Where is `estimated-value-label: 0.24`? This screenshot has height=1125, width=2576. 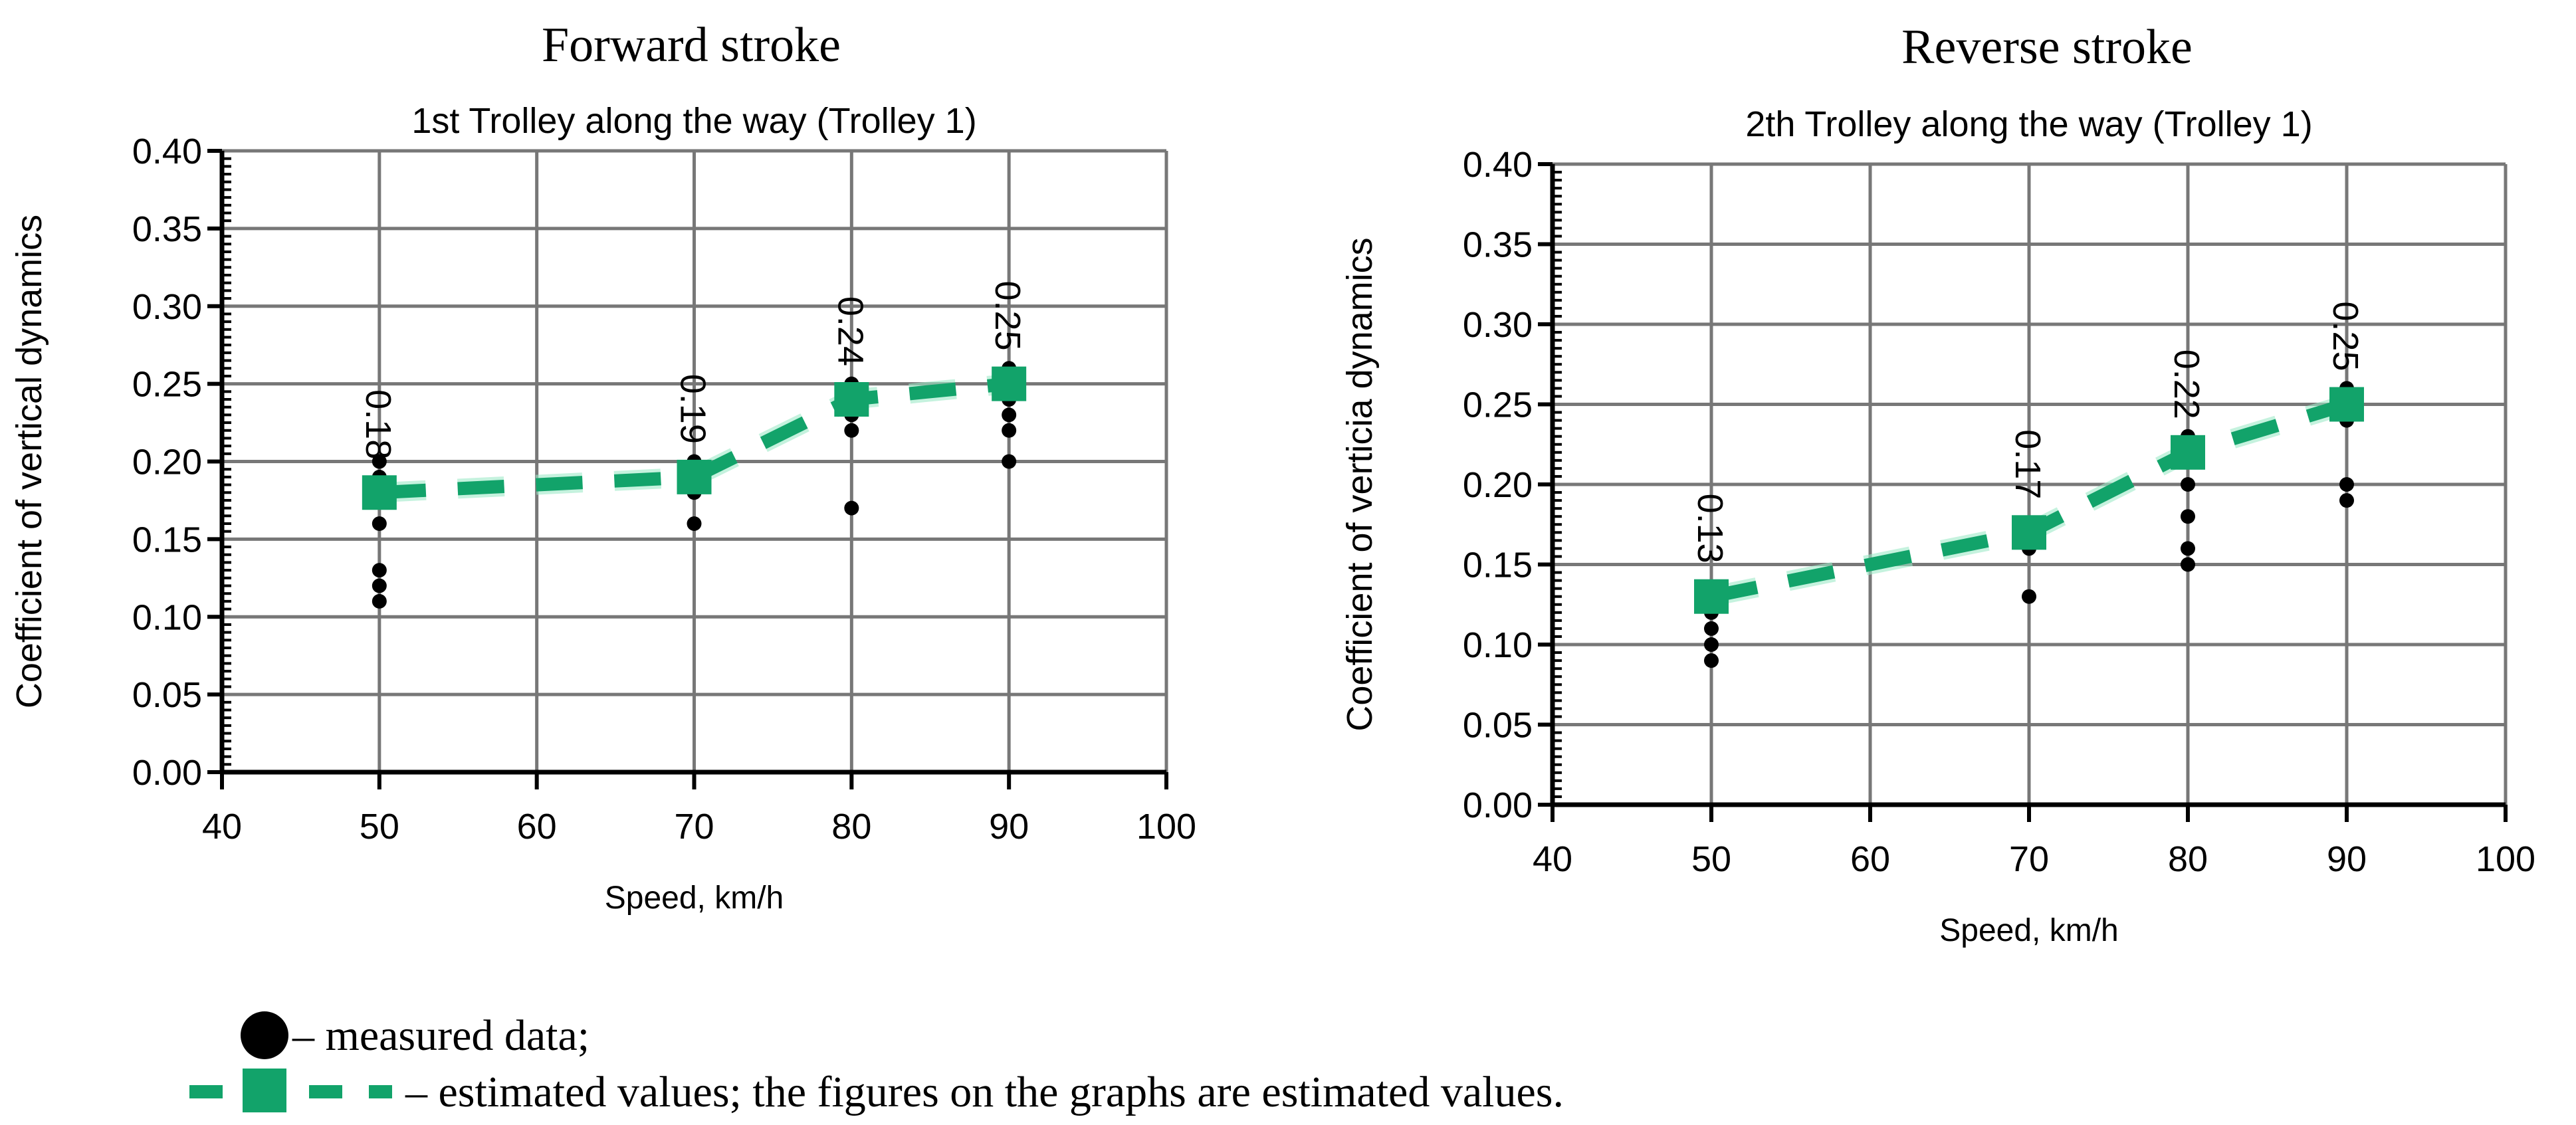 estimated-value-label: 0.24 is located at coordinates (850, 331).